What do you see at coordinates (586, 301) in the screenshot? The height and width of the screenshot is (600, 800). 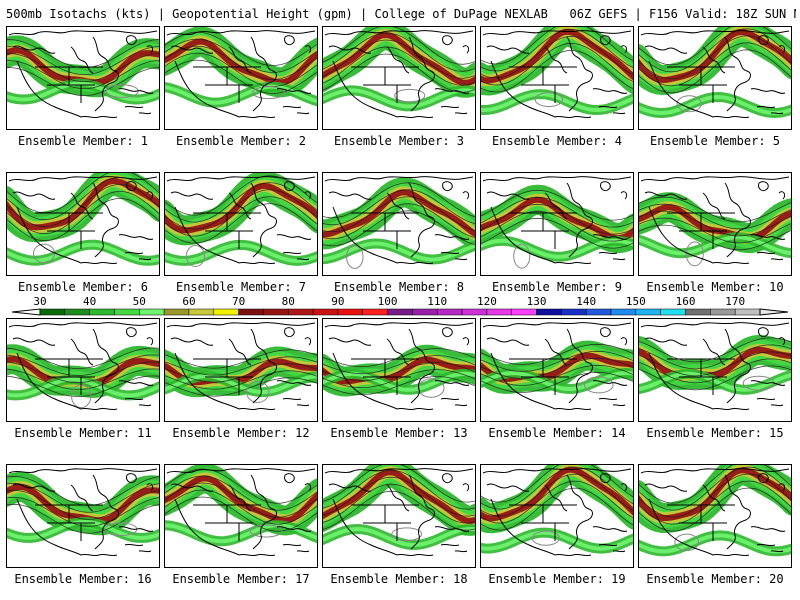 I see `colorbar-tick-label: 140` at bounding box center [586, 301].